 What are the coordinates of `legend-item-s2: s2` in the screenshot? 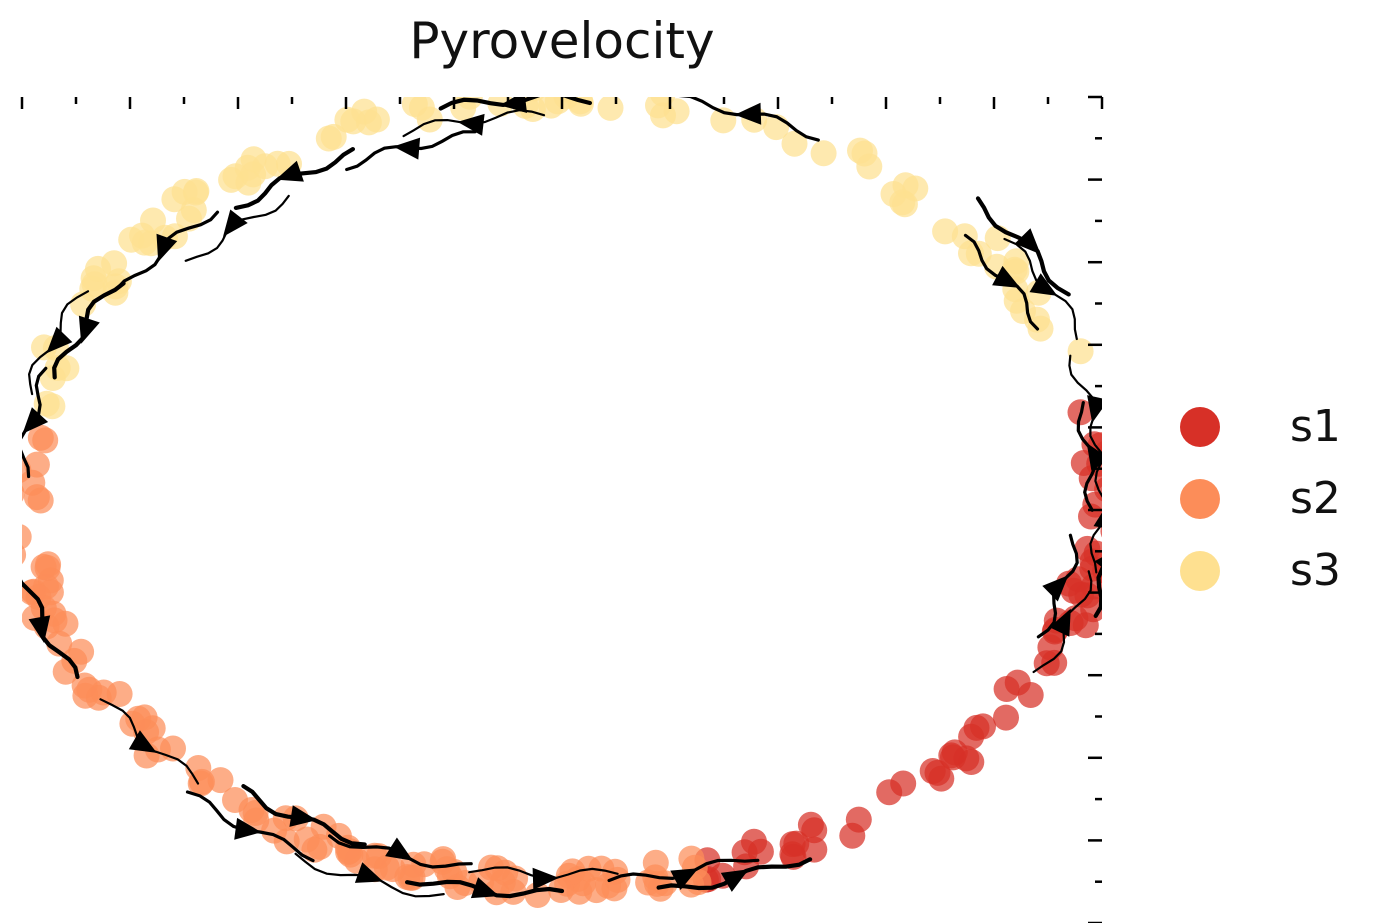 It's located at (1260, 498).